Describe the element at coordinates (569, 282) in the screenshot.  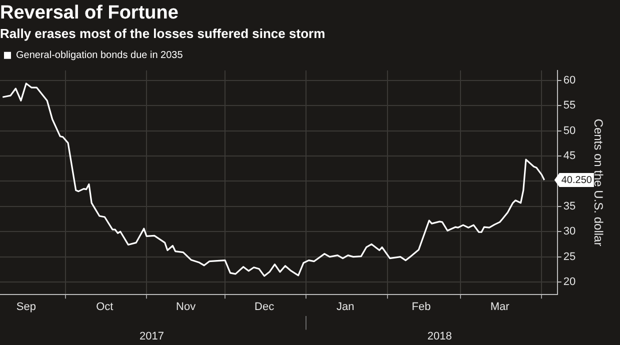
I see `y-tick-label: 20` at that location.